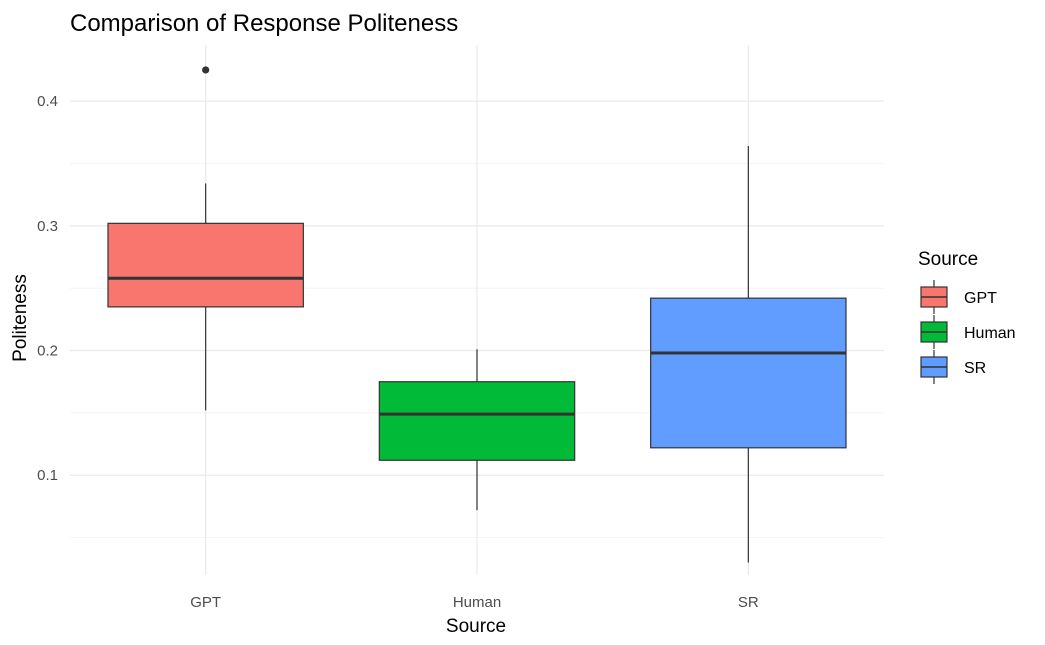 Image resolution: width=1045 pixels, height=645 pixels. Describe the element at coordinates (953, 367) in the screenshot. I see `legend-entry-sr: SR` at that location.